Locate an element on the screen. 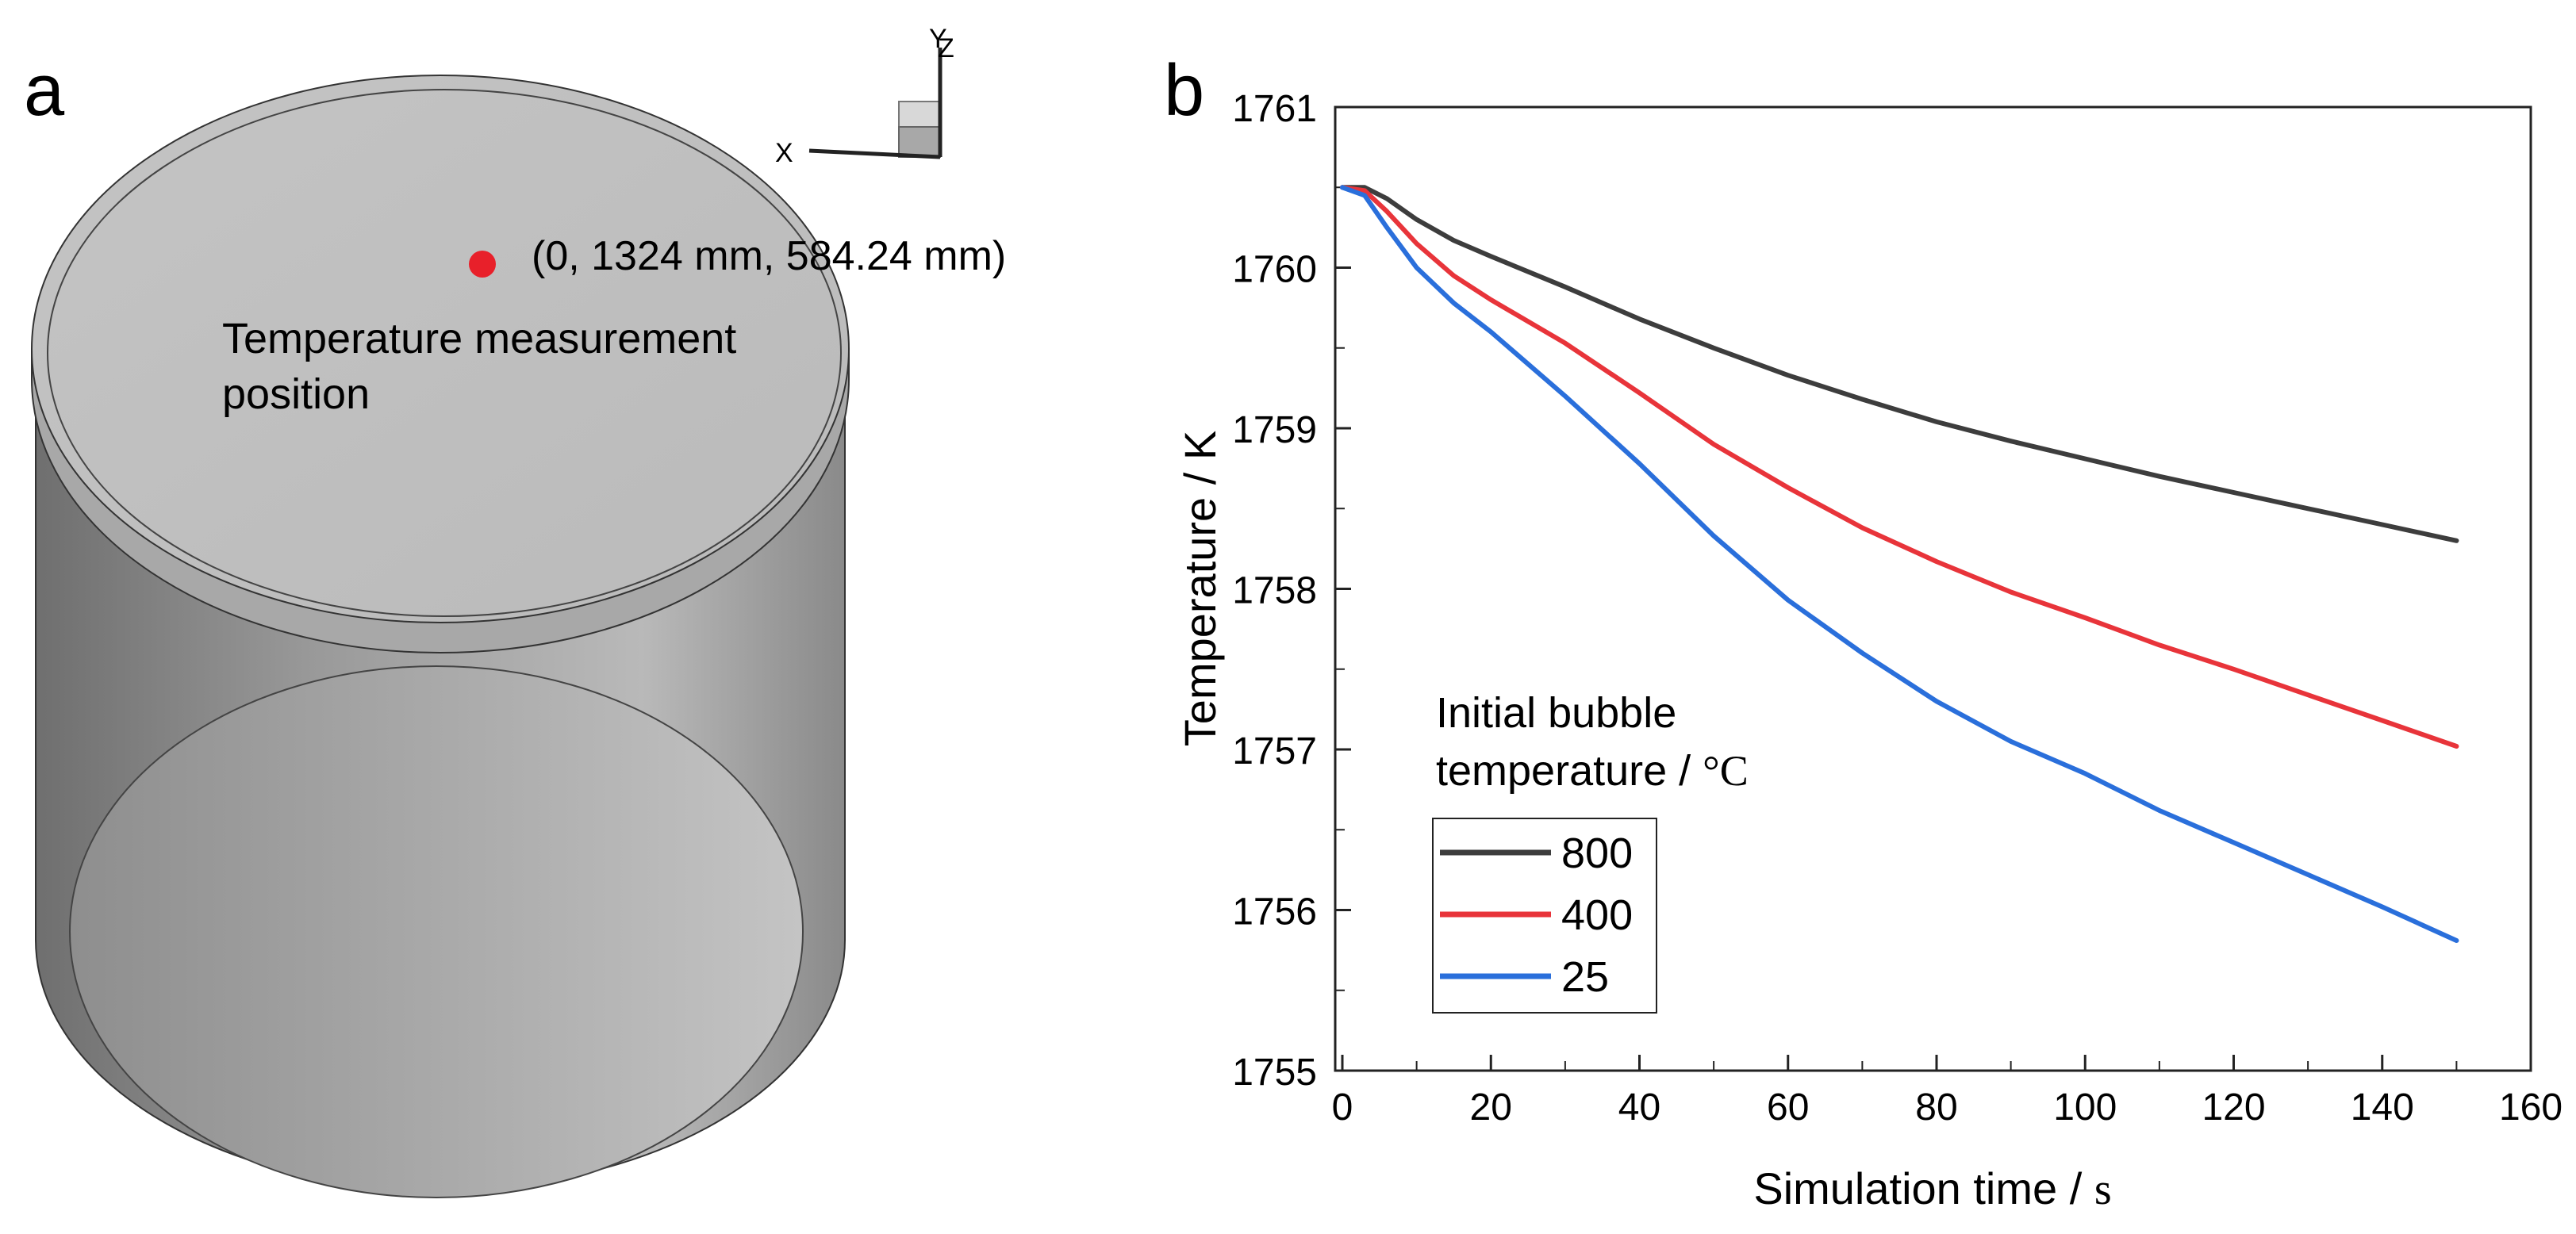  y-tick-label: 1759 is located at coordinates (1274, 430).